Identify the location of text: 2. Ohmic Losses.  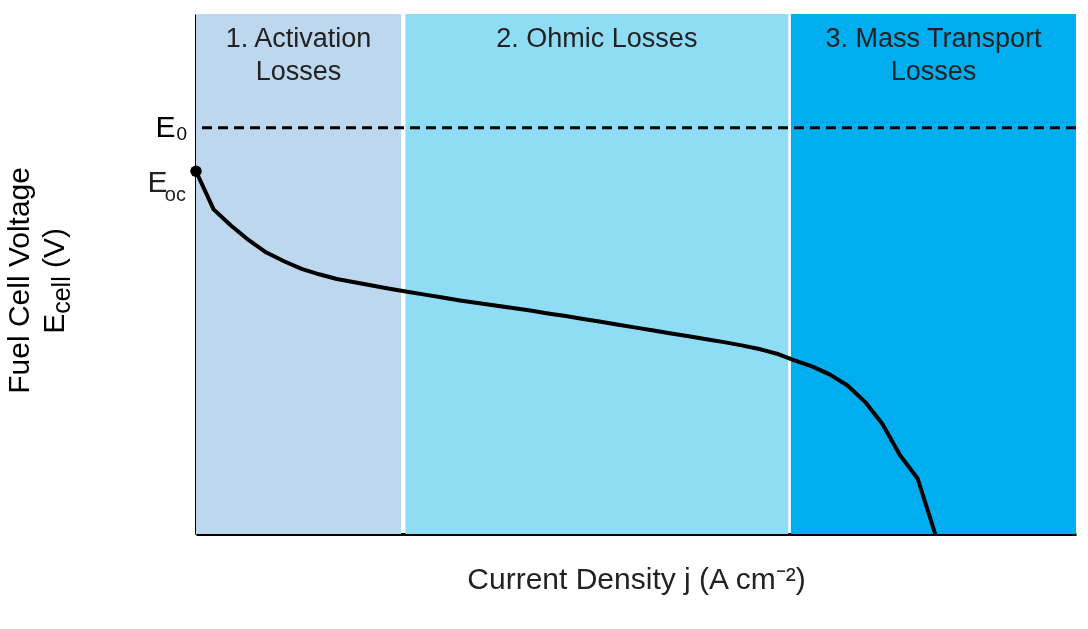
(597, 38).